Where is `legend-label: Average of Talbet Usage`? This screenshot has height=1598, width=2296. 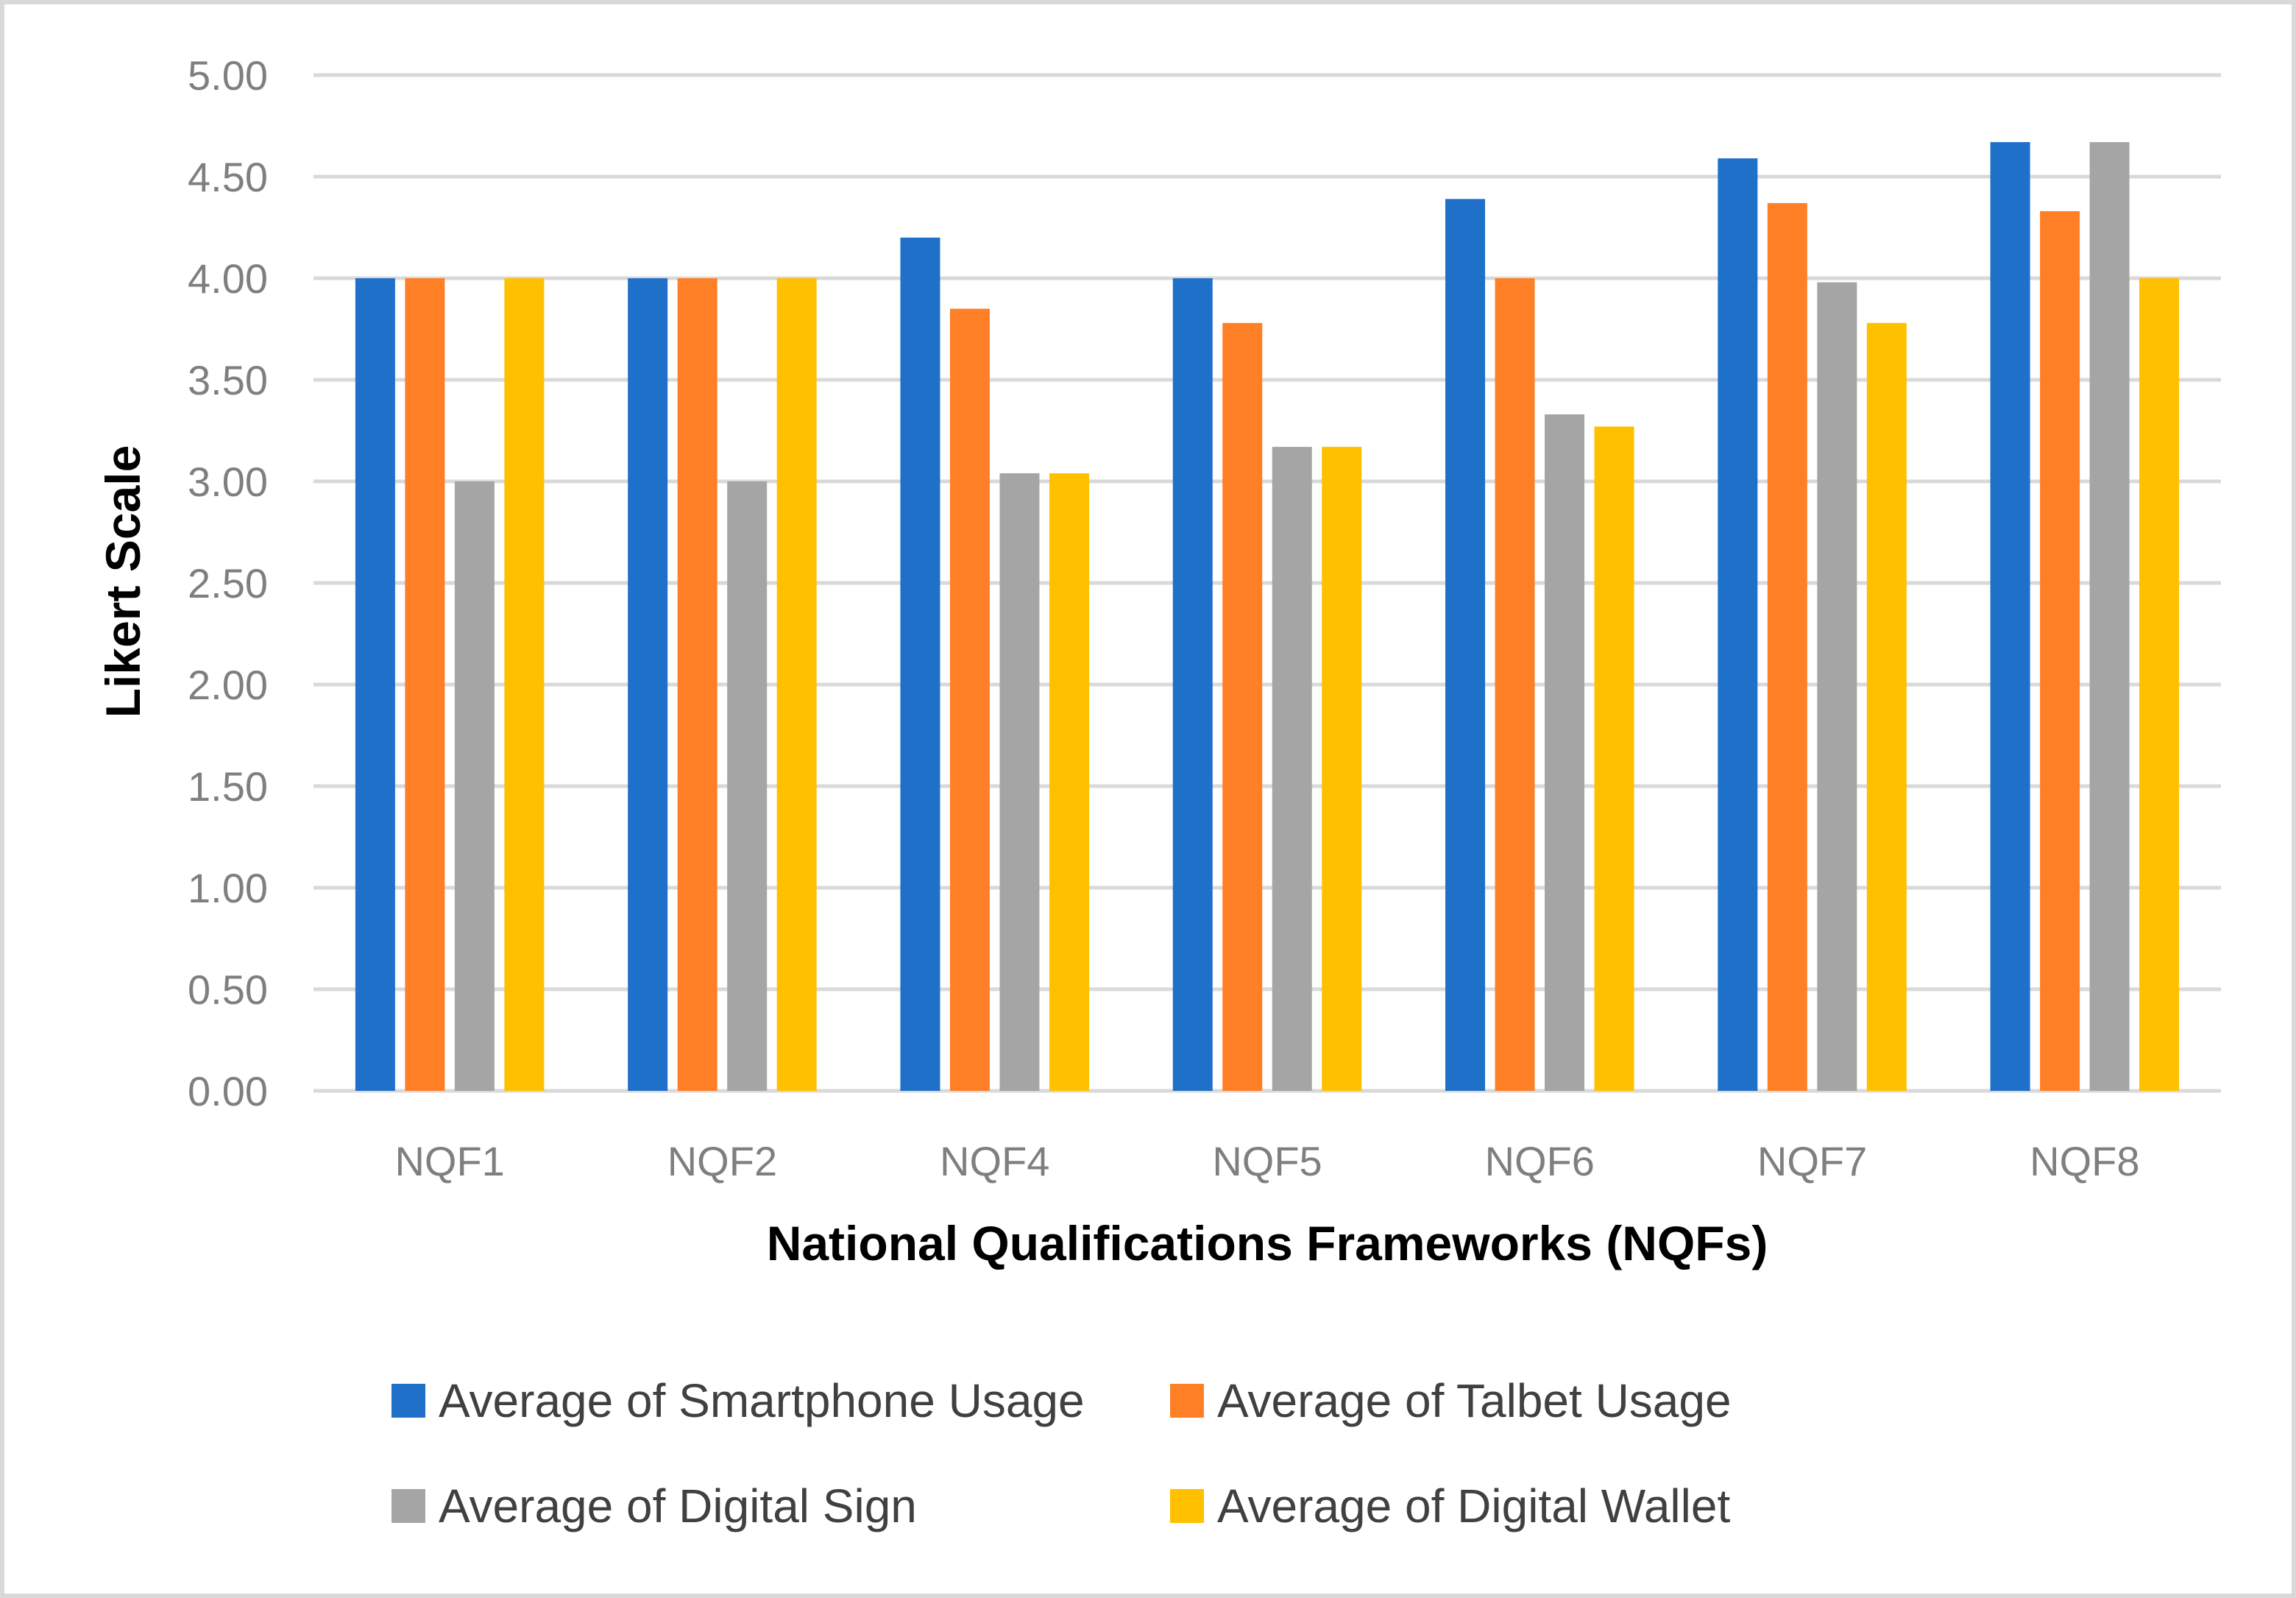 legend-label: Average of Talbet Usage is located at coordinates (1474, 1400).